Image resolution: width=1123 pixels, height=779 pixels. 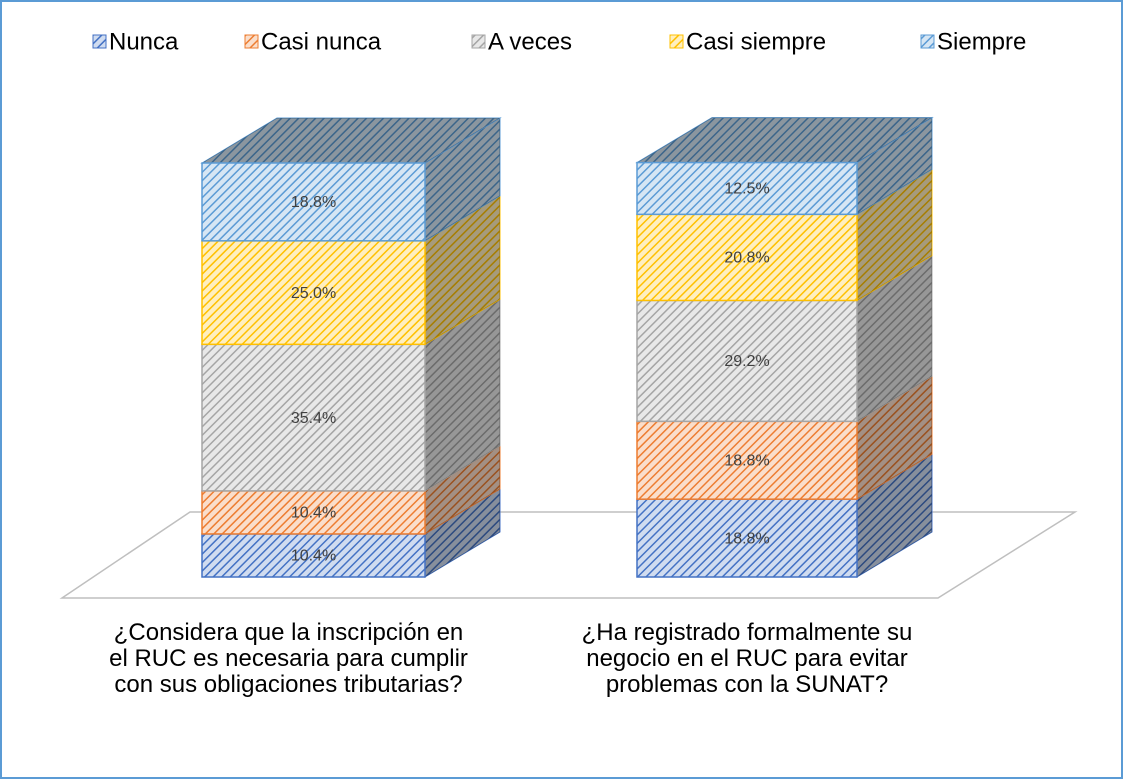 What do you see at coordinates (981, 41) in the screenshot?
I see `legend-label: Siempre` at bounding box center [981, 41].